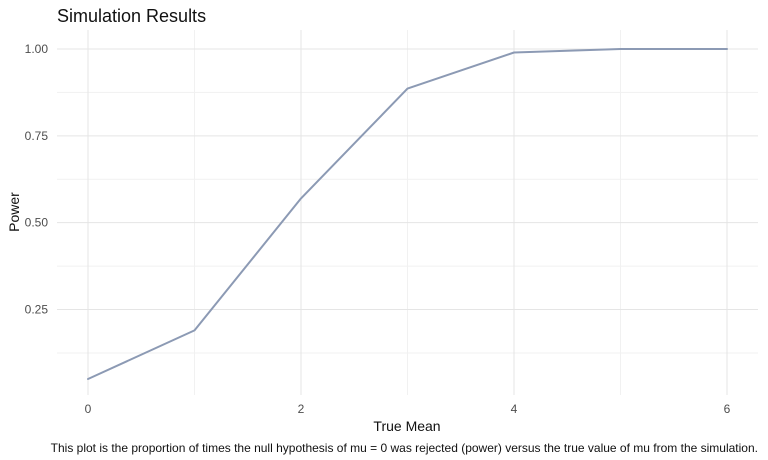  I want to click on x-axis-label: True Mean, so click(406, 426).